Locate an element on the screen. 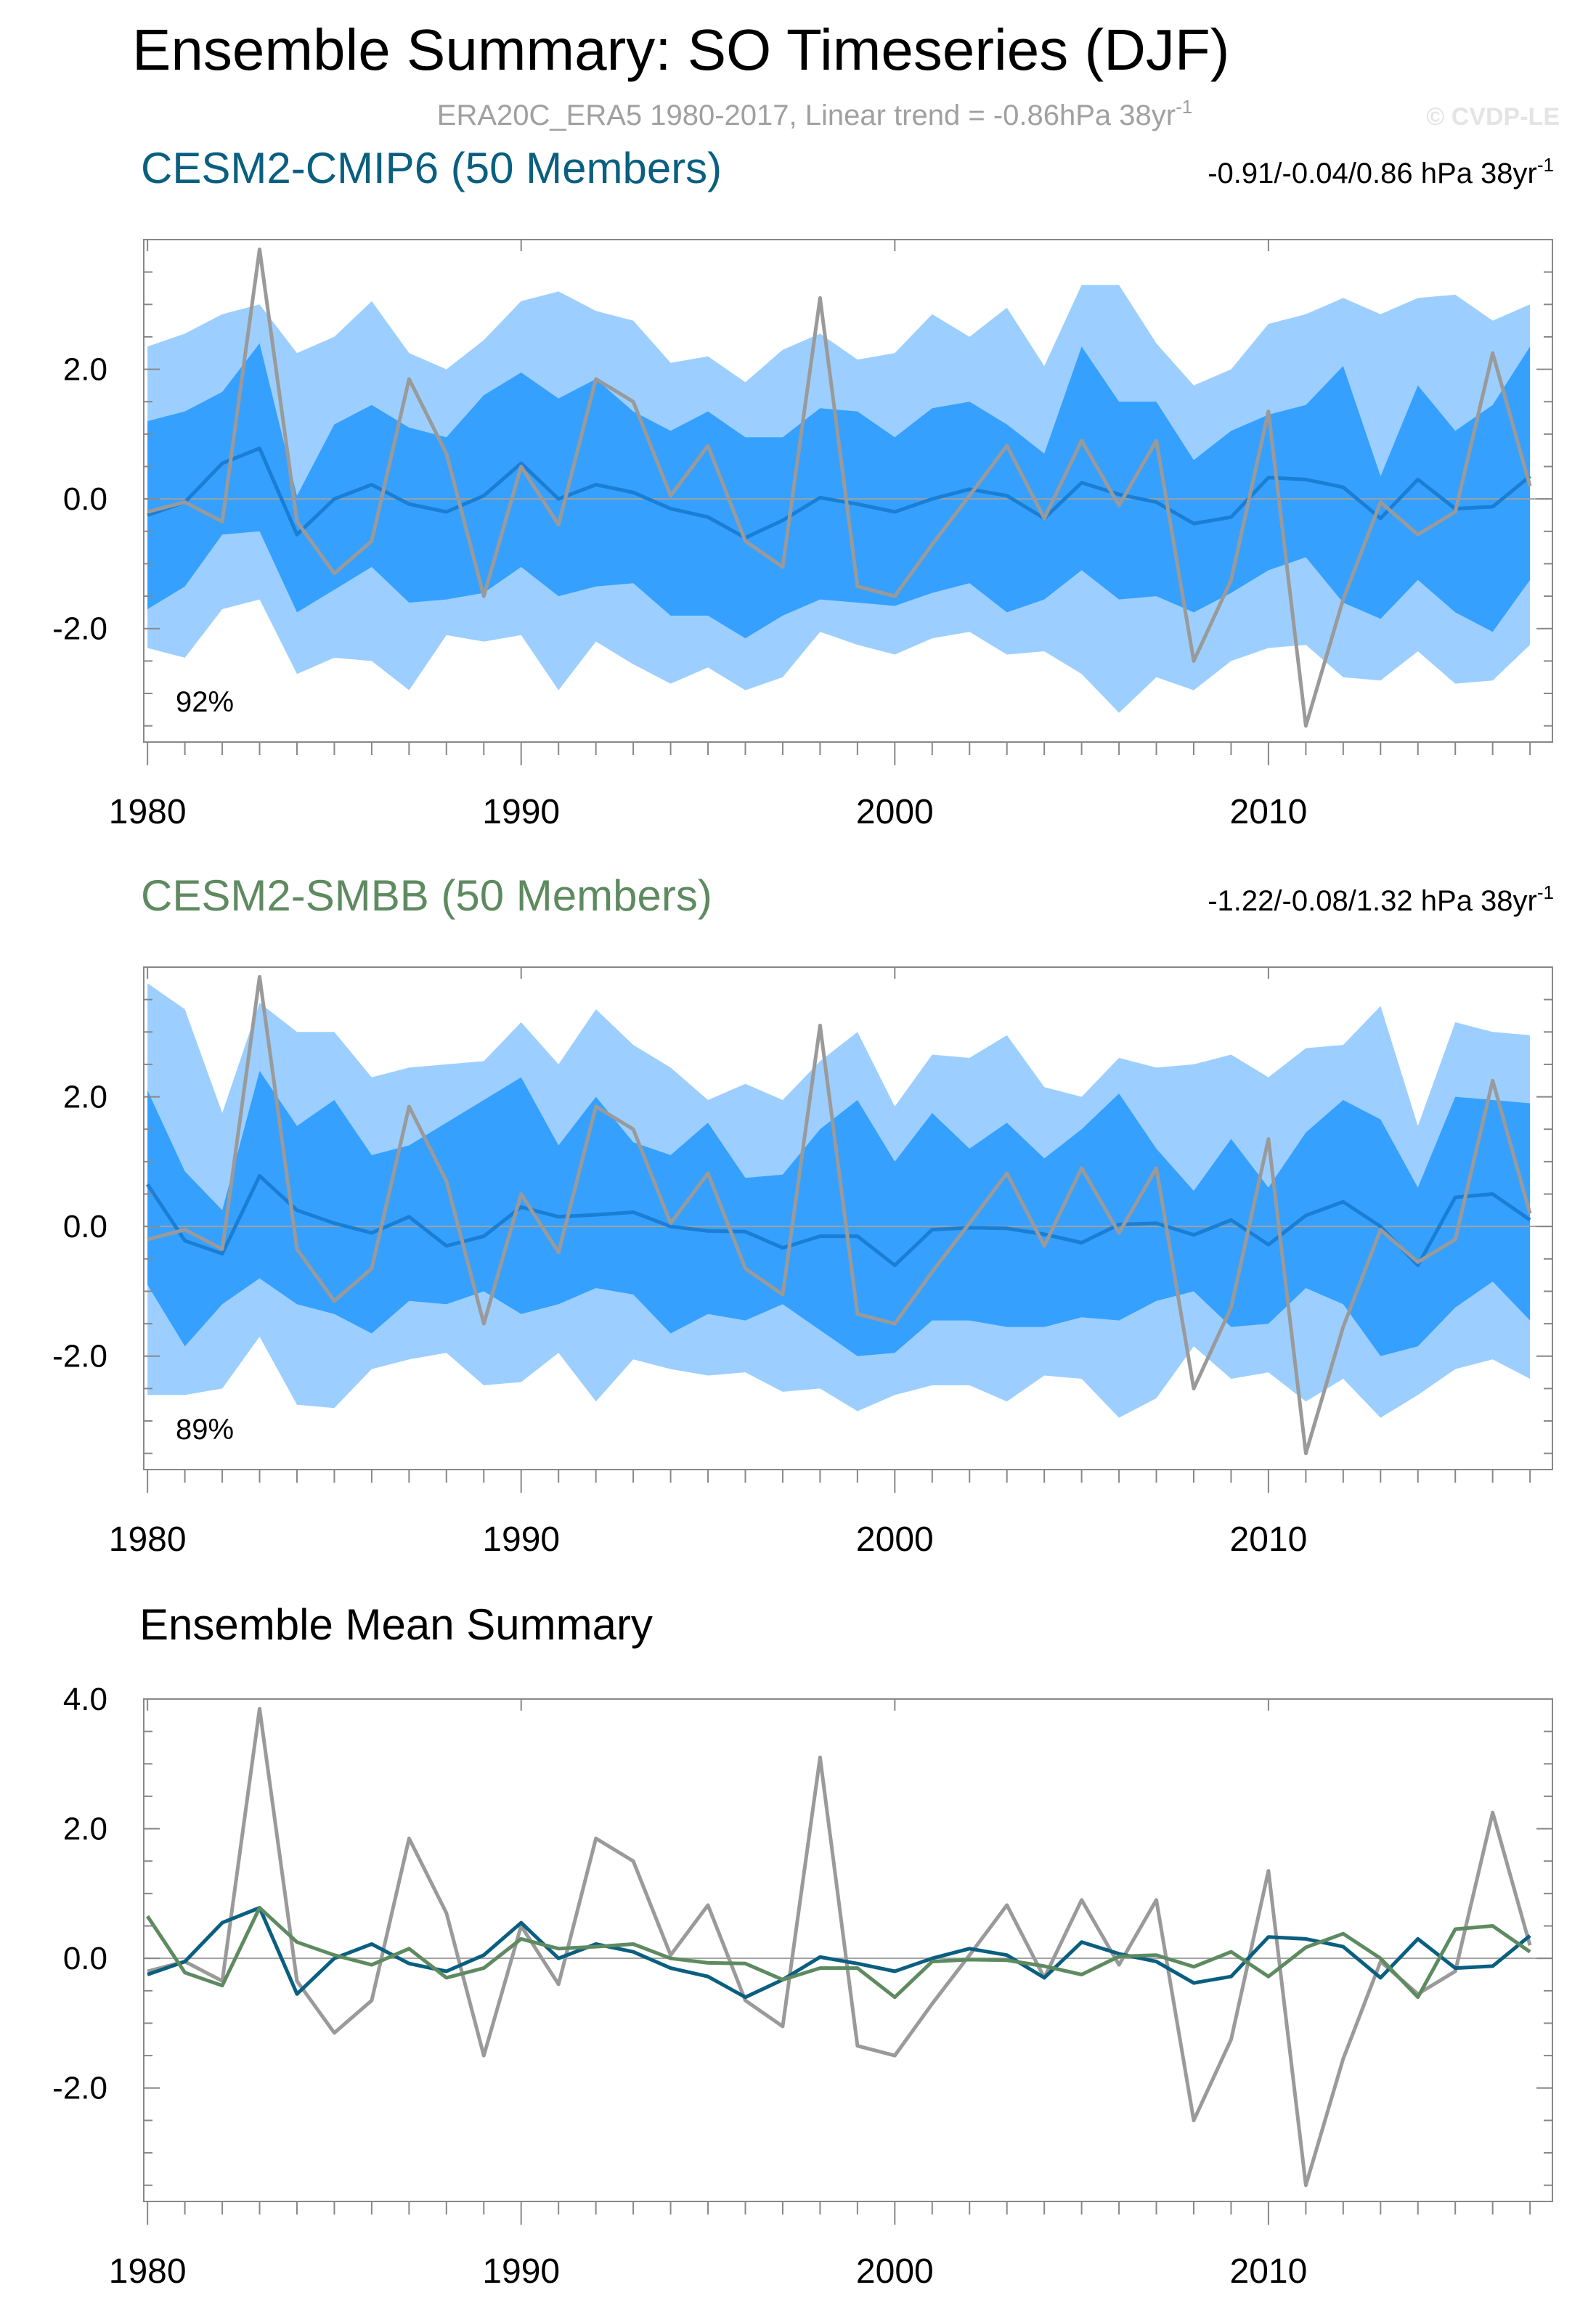 Image resolution: width=1596 pixels, height=2314 pixels. ytick-label: 4.0 is located at coordinates (85, 1700).